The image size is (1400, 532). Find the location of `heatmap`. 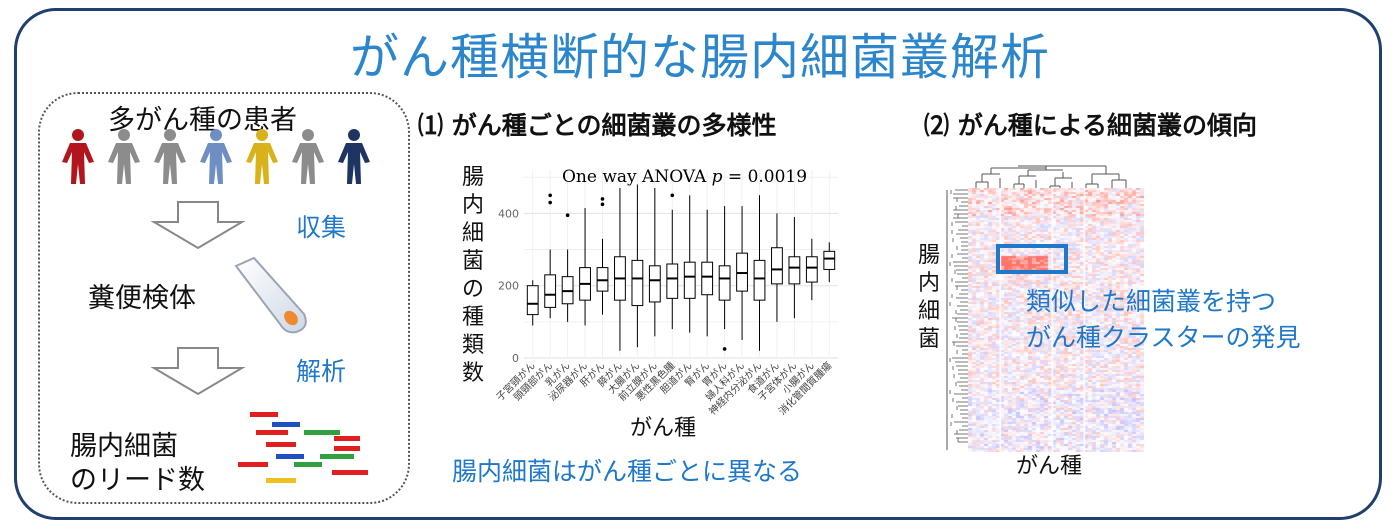

heatmap is located at coordinates (1056, 320).